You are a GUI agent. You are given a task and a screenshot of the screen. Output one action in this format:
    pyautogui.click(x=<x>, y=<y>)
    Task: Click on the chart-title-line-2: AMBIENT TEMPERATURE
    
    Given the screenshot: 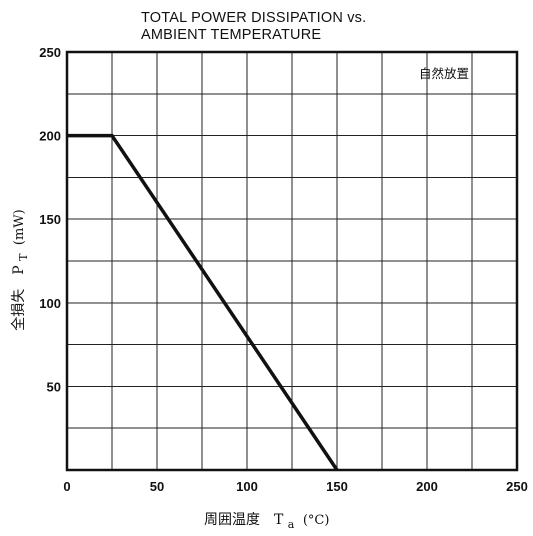 What is the action you would take?
    pyautogui.click(x=231, y=35)
    